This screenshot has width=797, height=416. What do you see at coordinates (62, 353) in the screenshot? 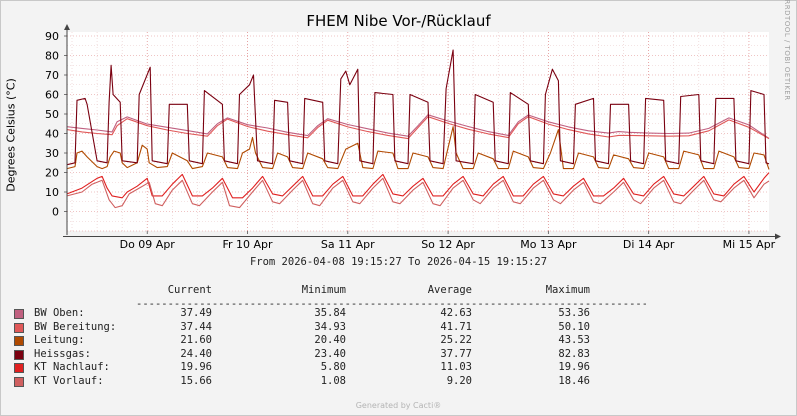
I see `legend-label: Heissgas:` at bounding box center [62, 353].